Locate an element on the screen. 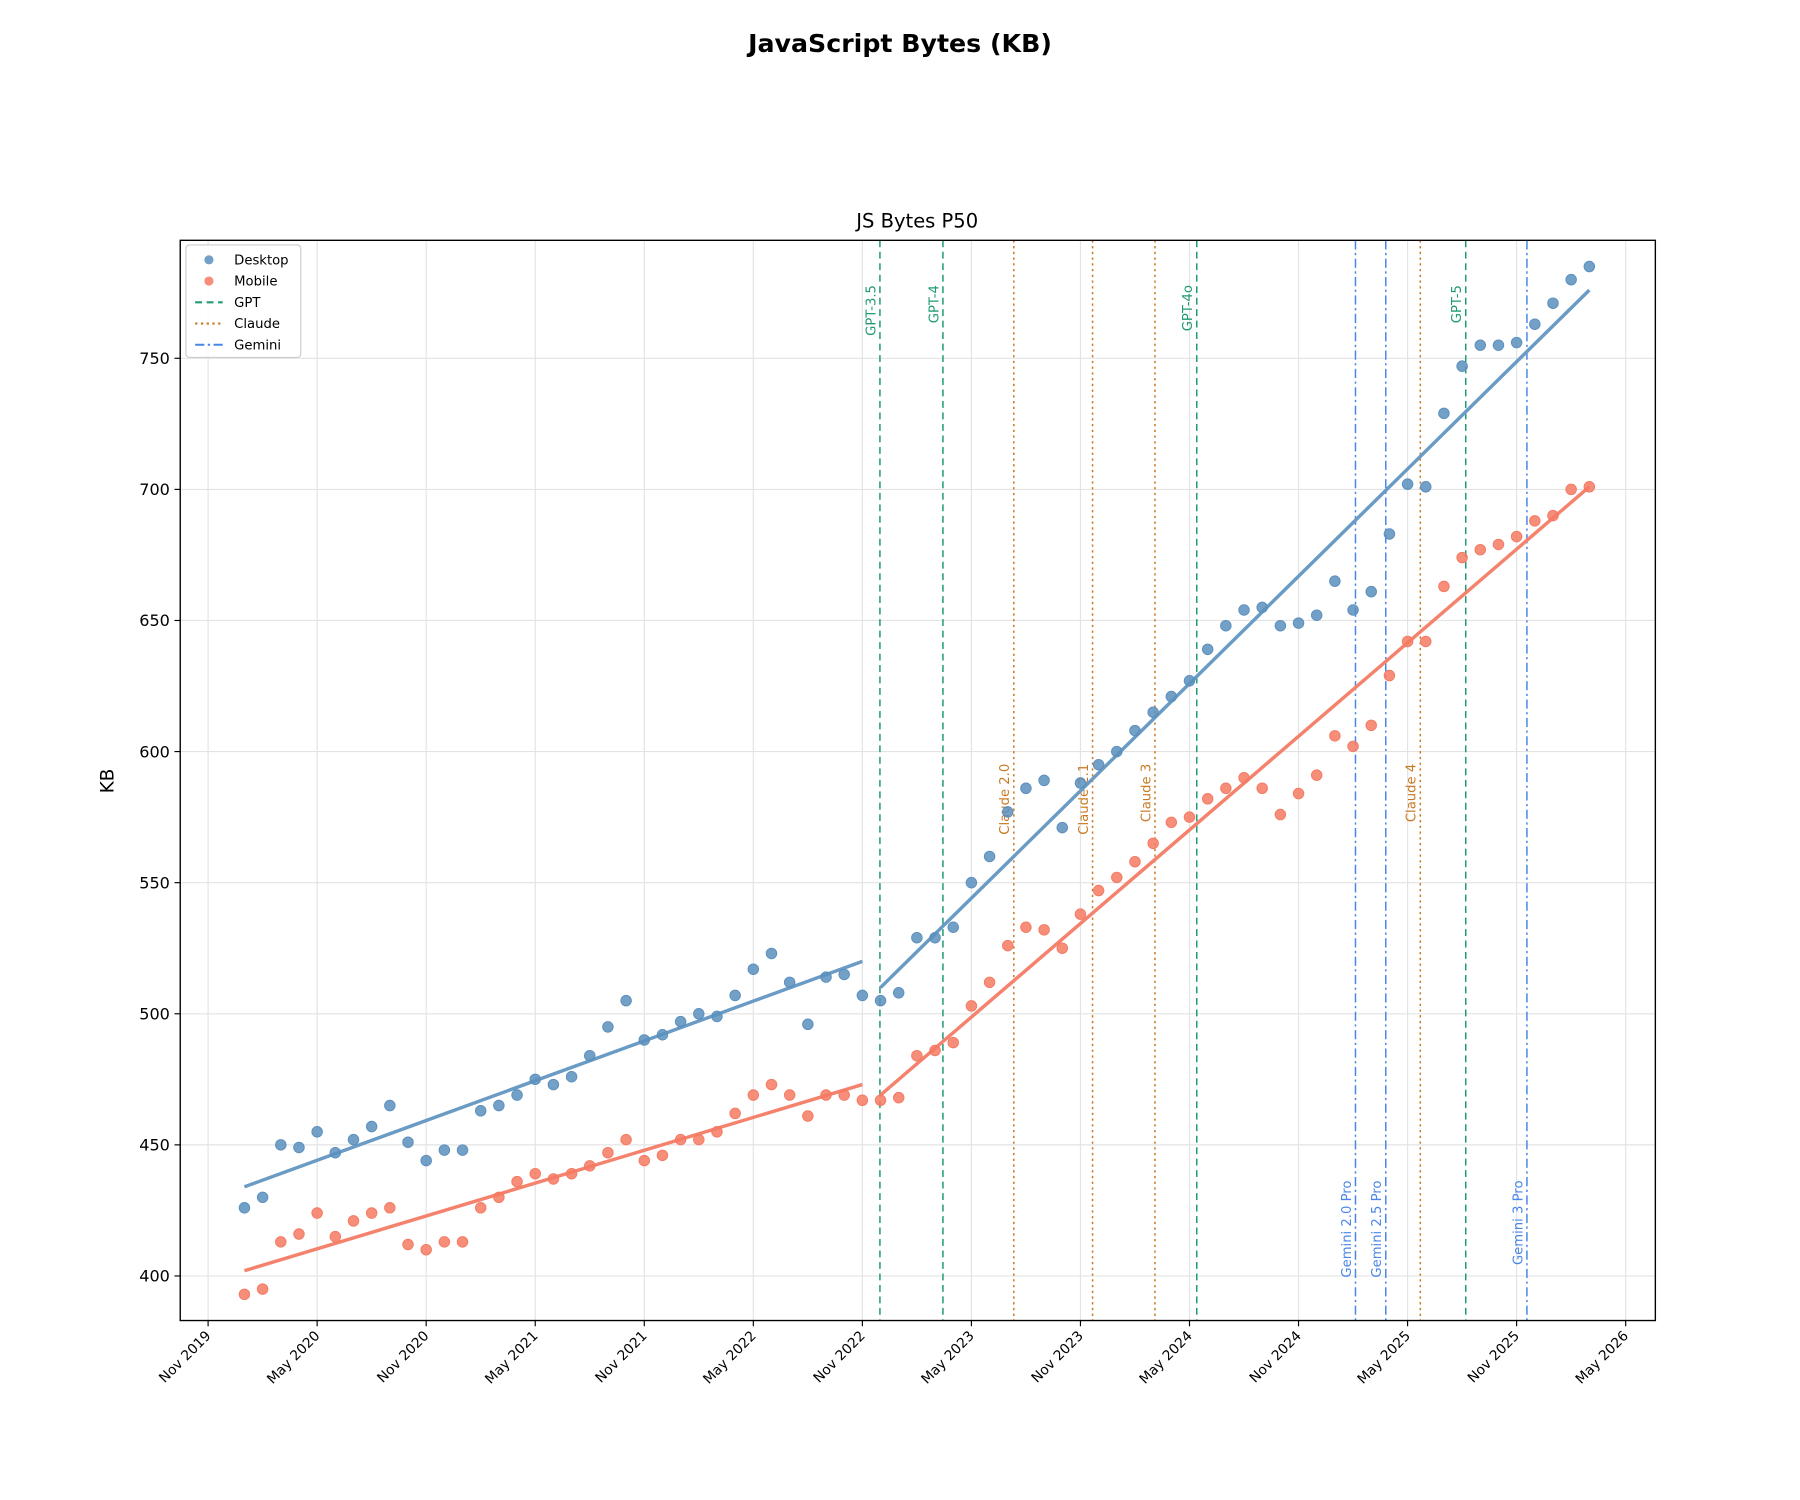  model-release-label: Claude 2.0 is located at coordinates (1005, 799).